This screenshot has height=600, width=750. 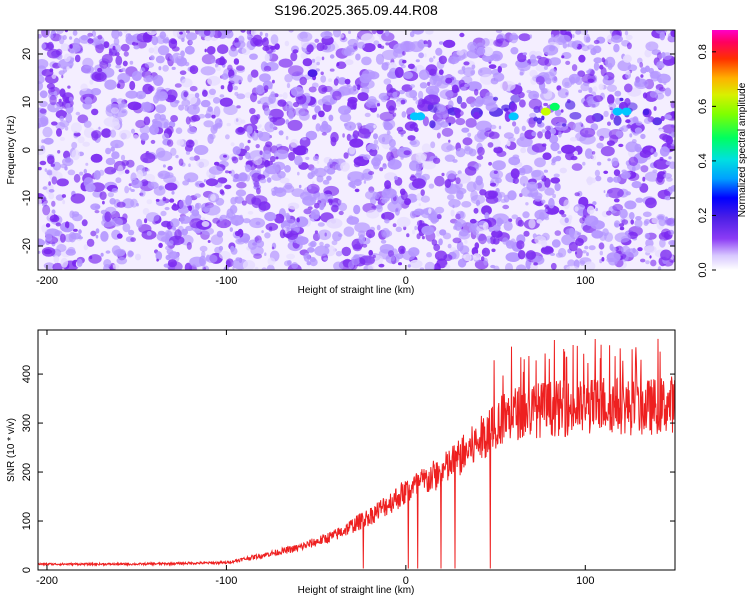 What do you see at coordinates (703, 106) in the screenshot?
I see `colorbar-tick-label: 0.6` at bounding box center [703, 106].